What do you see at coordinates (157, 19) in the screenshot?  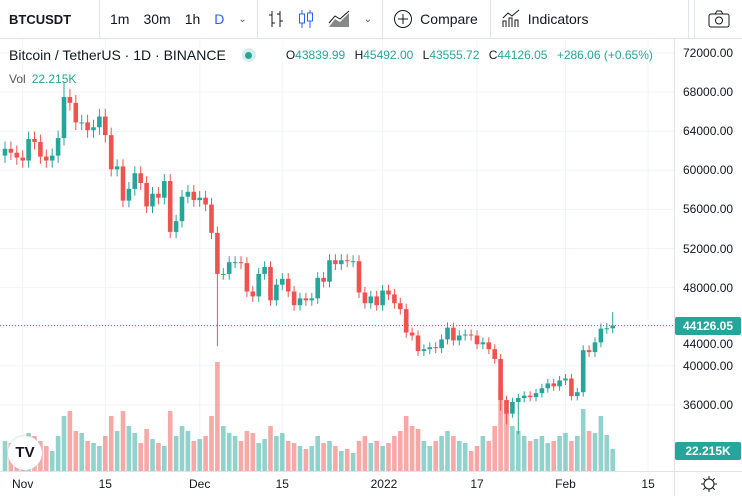 I see `interval-30m: 30m` at bounding box center [157, 19].